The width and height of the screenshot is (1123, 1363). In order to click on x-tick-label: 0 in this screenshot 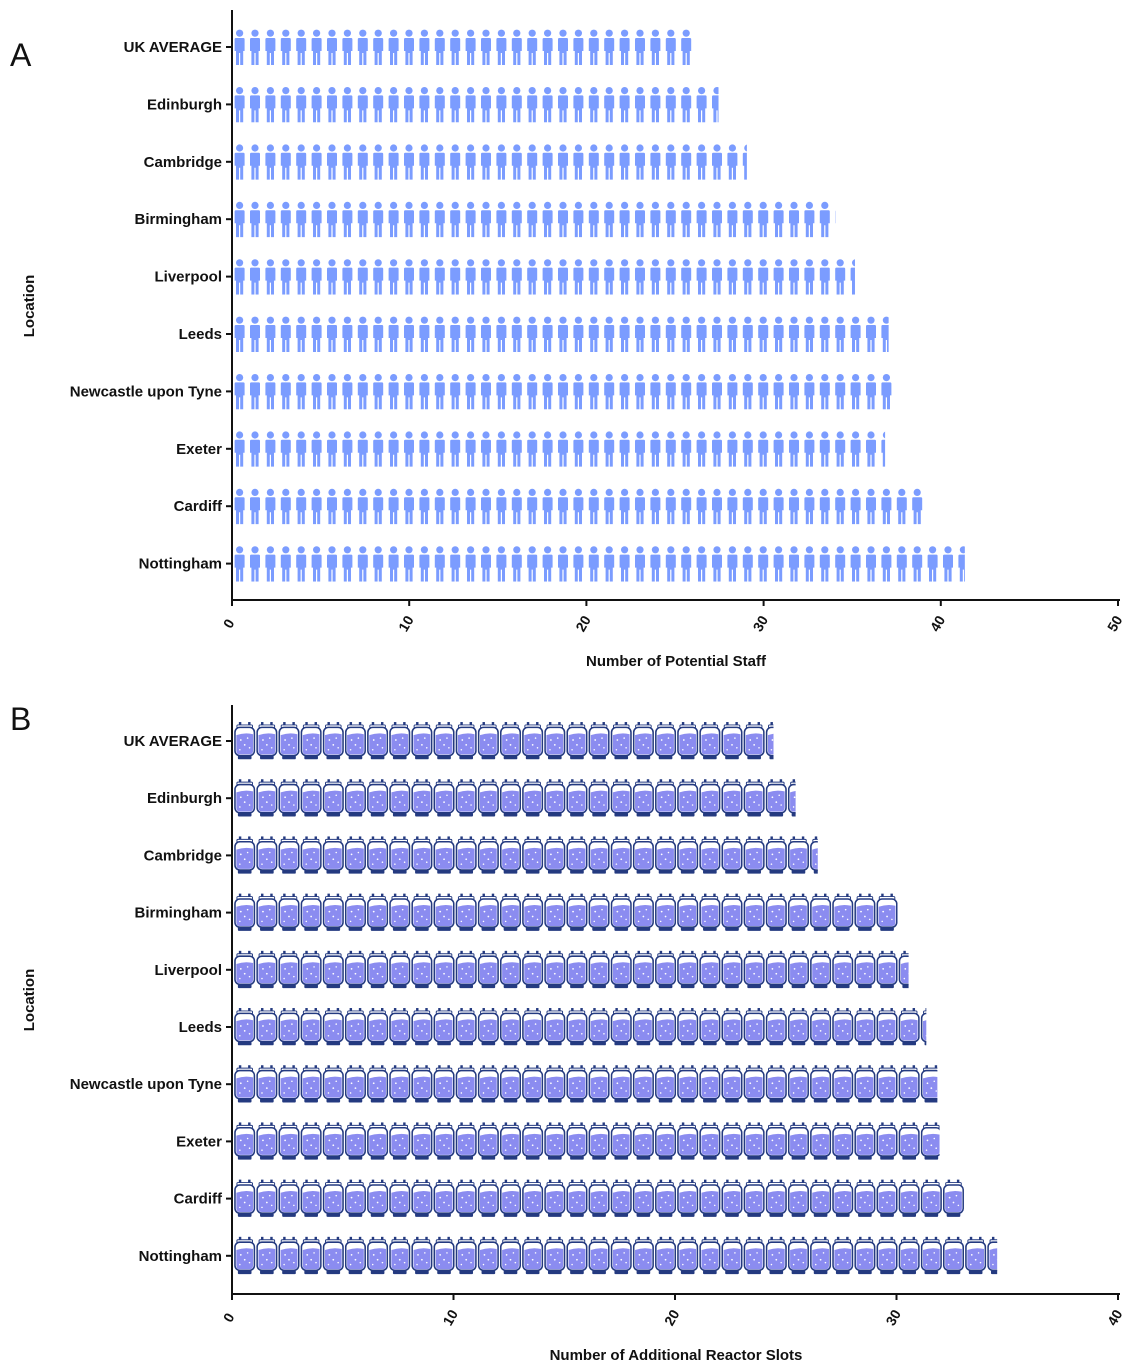, I will do `click(229, 623)`.